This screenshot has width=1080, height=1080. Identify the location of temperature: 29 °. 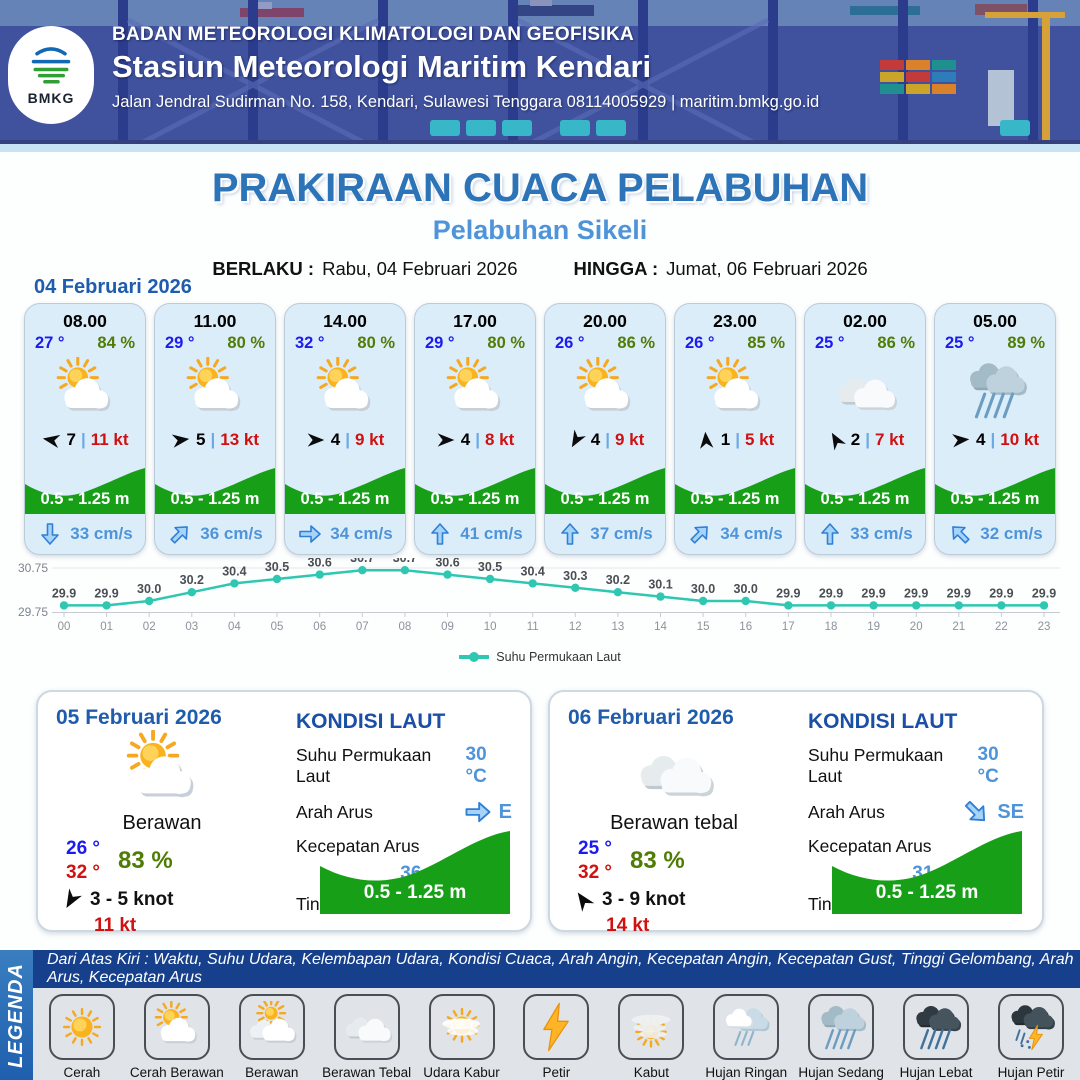
(180, 343).